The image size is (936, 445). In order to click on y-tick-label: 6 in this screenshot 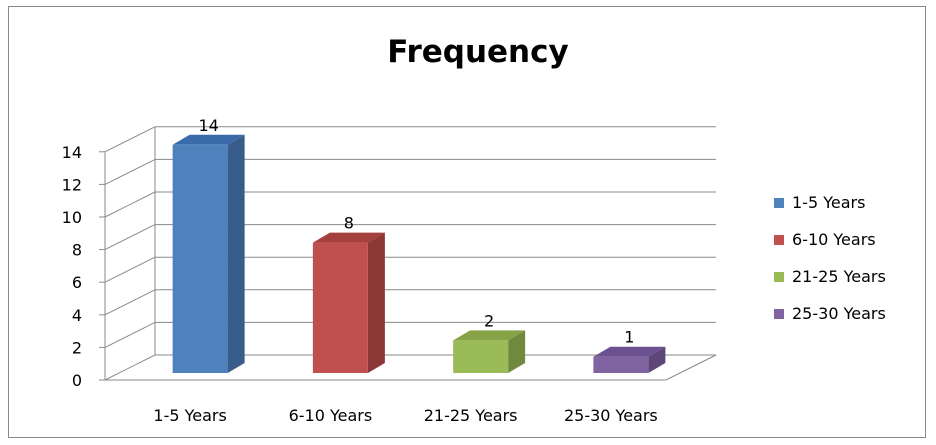, I will do `click(77, 282)`.